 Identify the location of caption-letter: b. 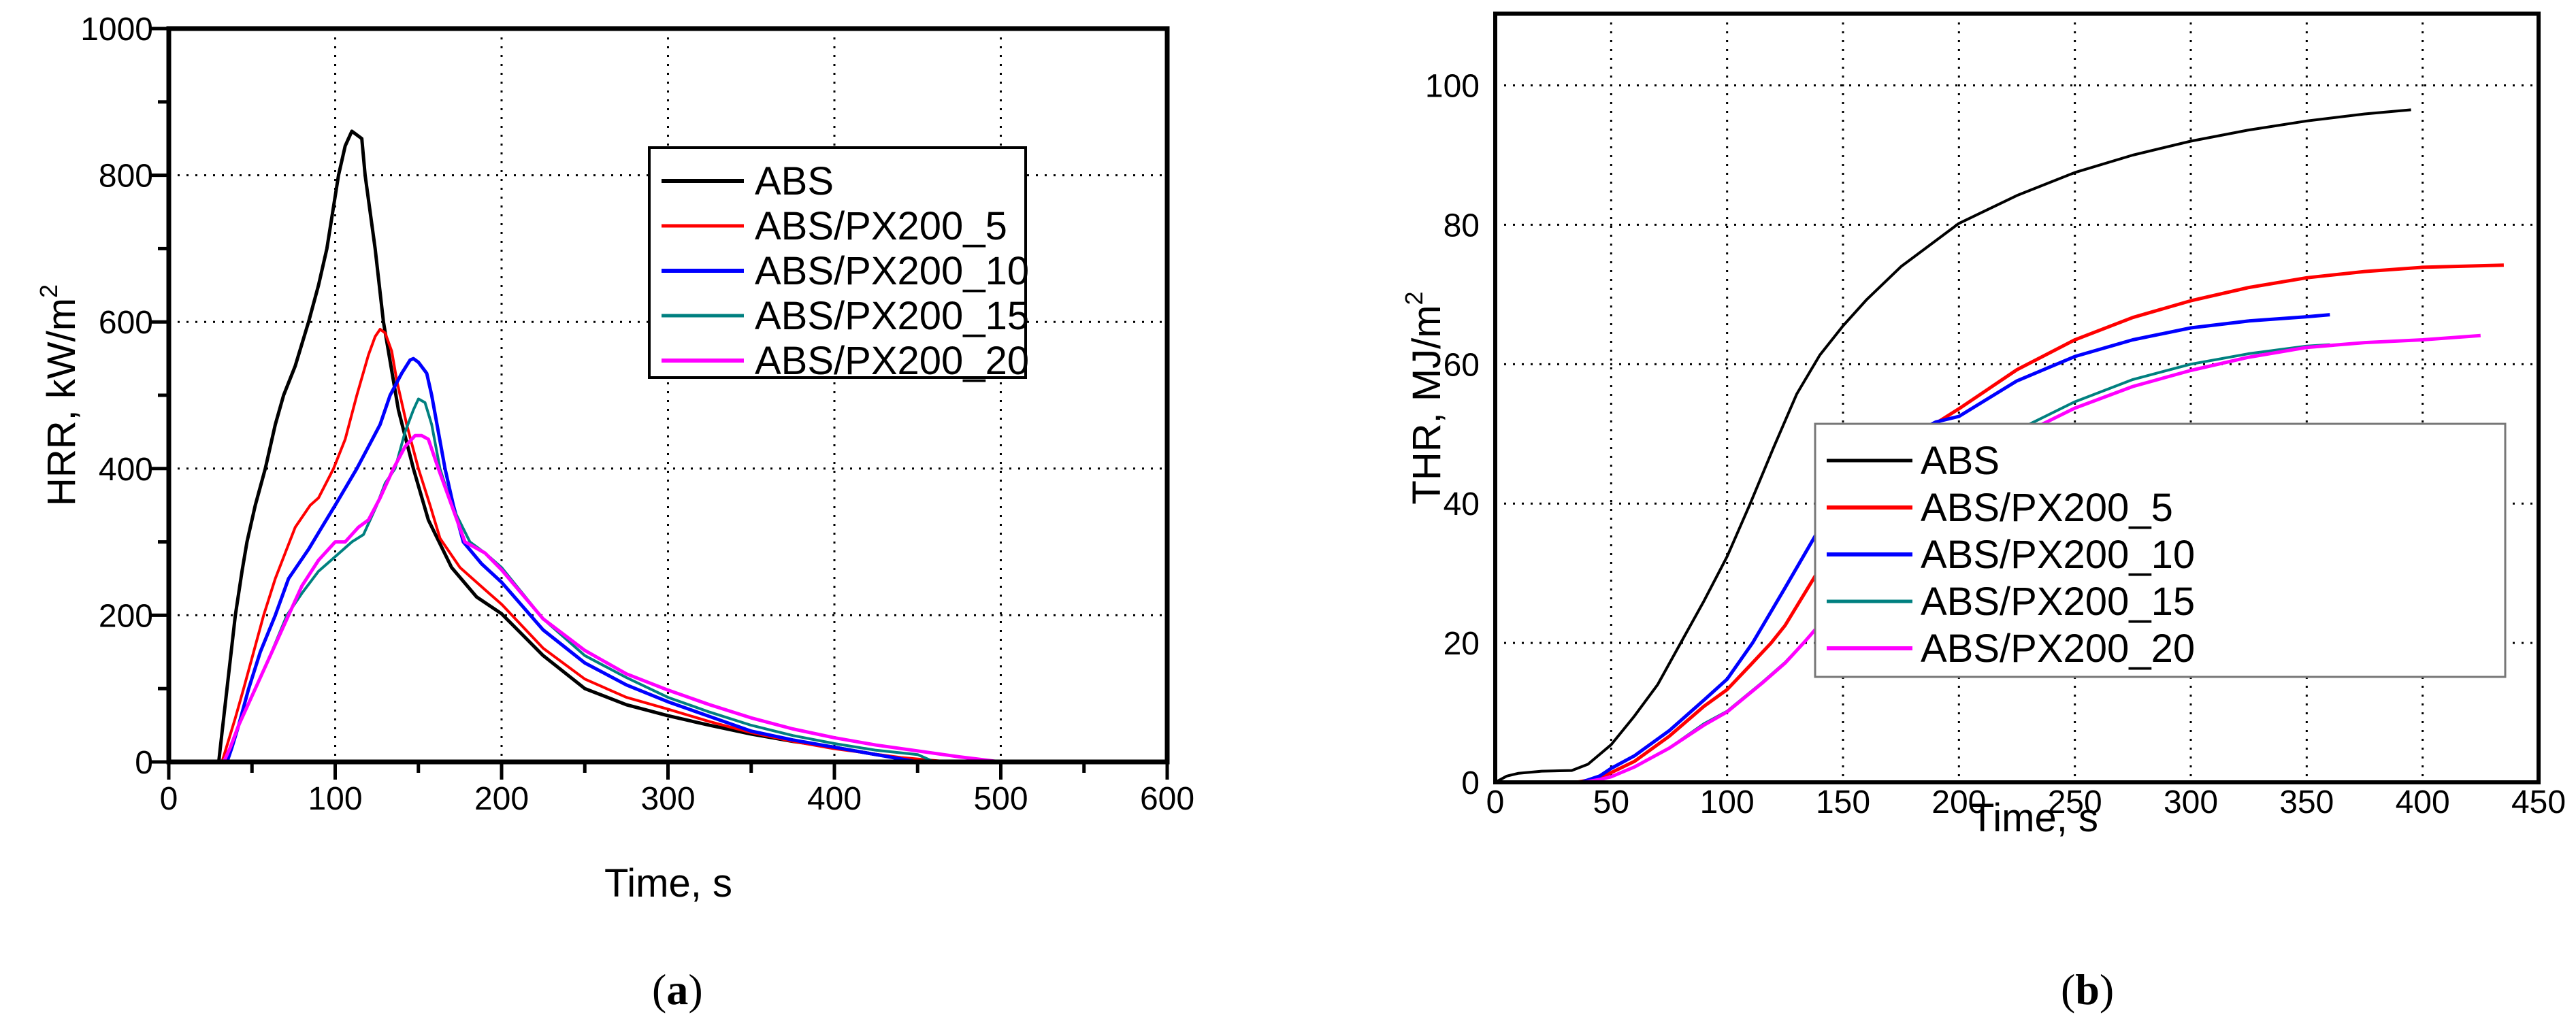
(2087, 989).